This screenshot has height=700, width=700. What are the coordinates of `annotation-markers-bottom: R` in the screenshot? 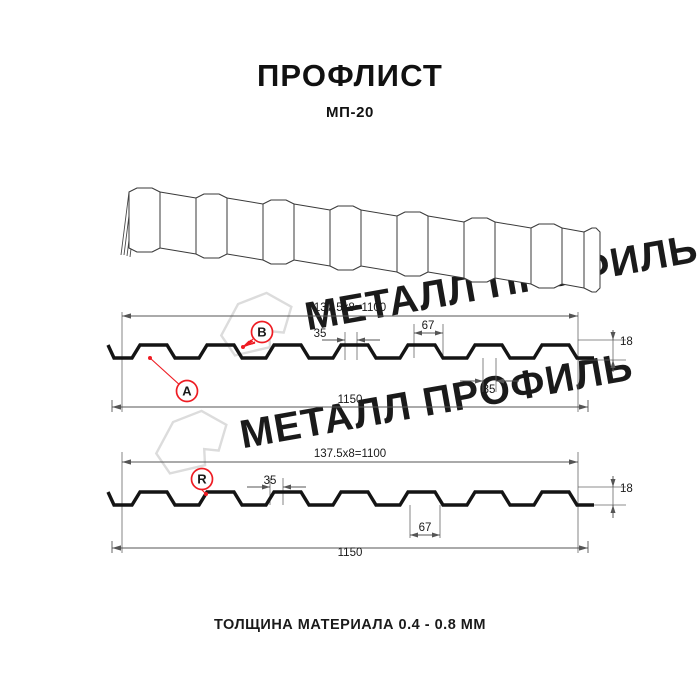 It's located at (202, 481).